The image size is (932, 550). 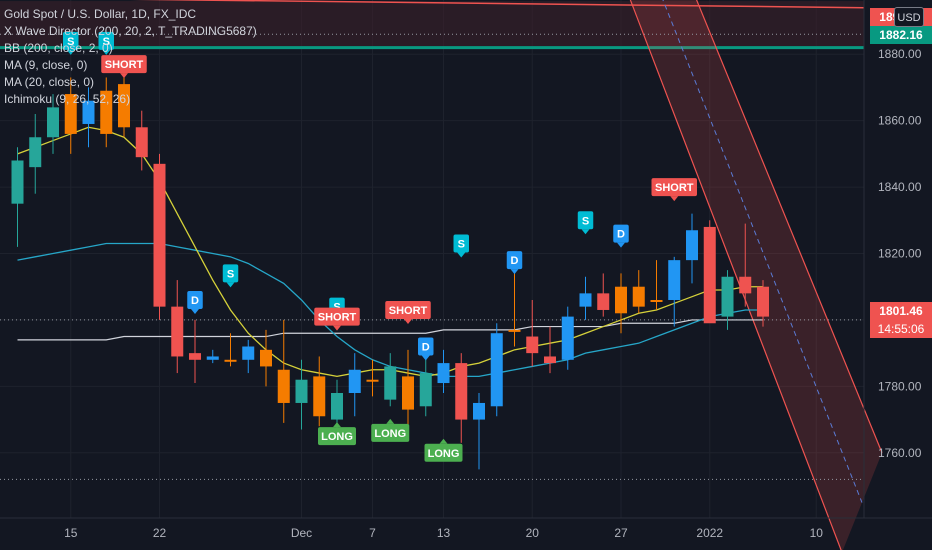 What do you see at coordinates (432, 24) in the screenshot?
I see `ichimoku-cloud-band` at bounding box center [432, 24].